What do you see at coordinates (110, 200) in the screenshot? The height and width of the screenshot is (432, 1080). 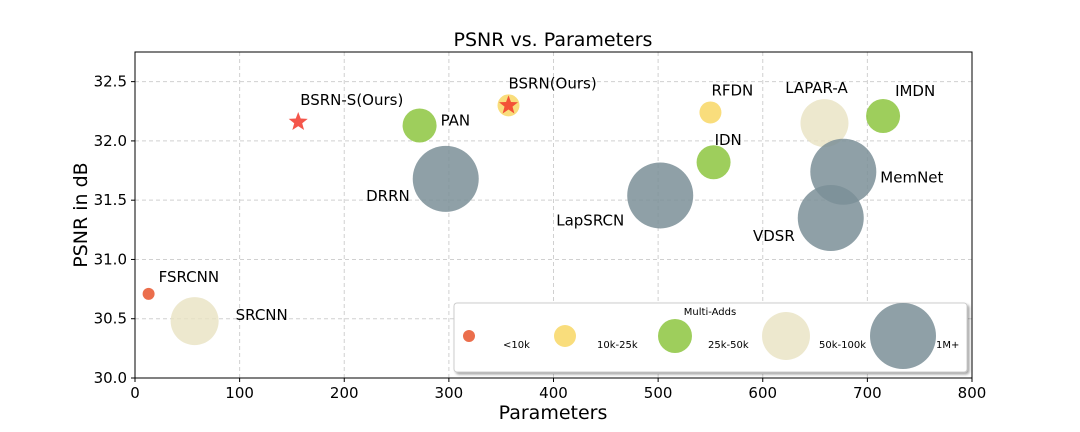 I see `y-tick-label: 31.5` at bounding box center [110, 200].